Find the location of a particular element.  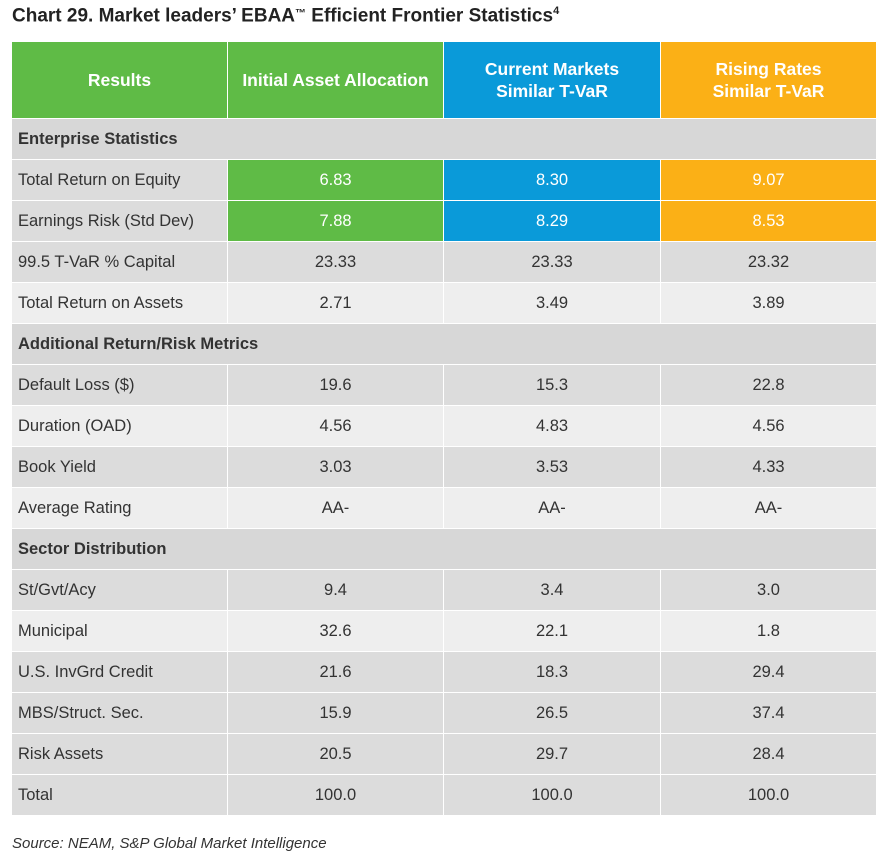

value-cell: 37.4 is located at coordinates (768, 713).